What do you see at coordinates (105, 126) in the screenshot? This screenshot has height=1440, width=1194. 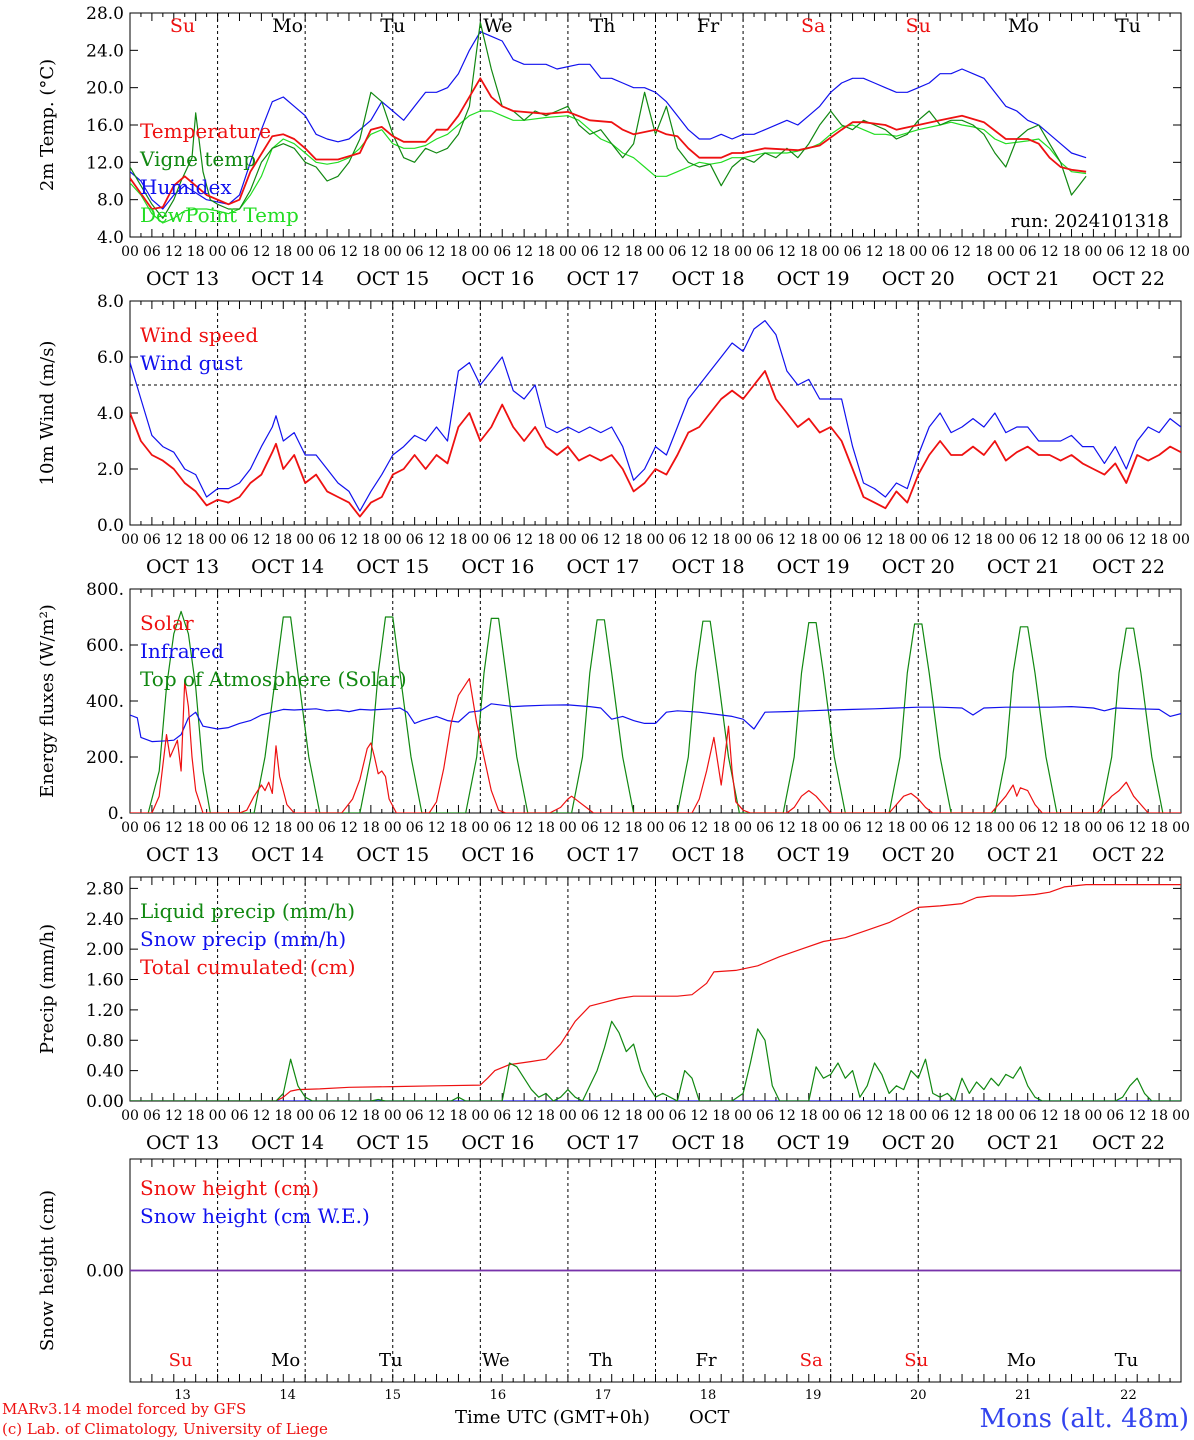 I see `y-tick-label: 16.0` at bounding box center [105, 126].